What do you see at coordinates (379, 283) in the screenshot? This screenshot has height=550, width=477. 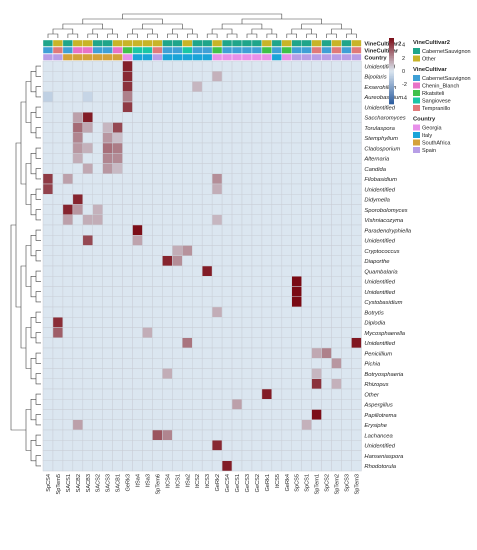 I see `row-label: Unidentified` at bounding box center [379, 283].